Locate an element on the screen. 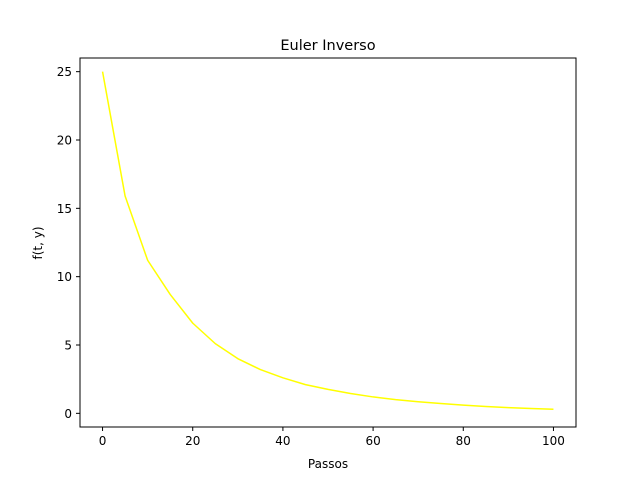 The width and height of the screenshot is (640, 480). y-tick-label: 25 is located at coordinates (64, 72).